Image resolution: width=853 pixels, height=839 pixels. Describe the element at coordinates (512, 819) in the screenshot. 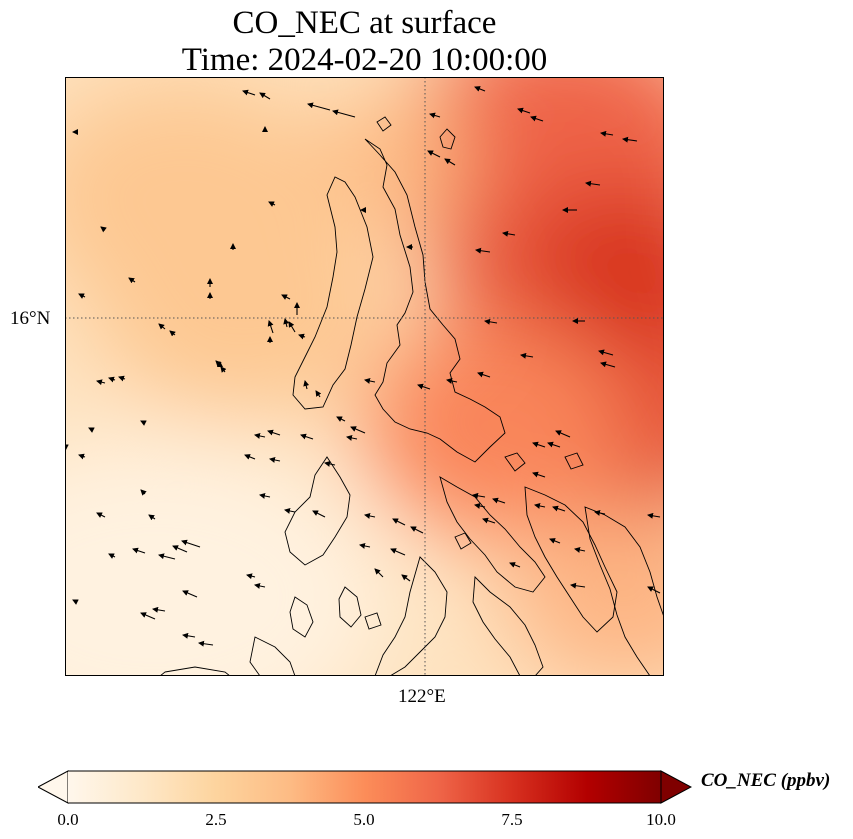

I see `colorbar-tick-3: 7.5` at that location.